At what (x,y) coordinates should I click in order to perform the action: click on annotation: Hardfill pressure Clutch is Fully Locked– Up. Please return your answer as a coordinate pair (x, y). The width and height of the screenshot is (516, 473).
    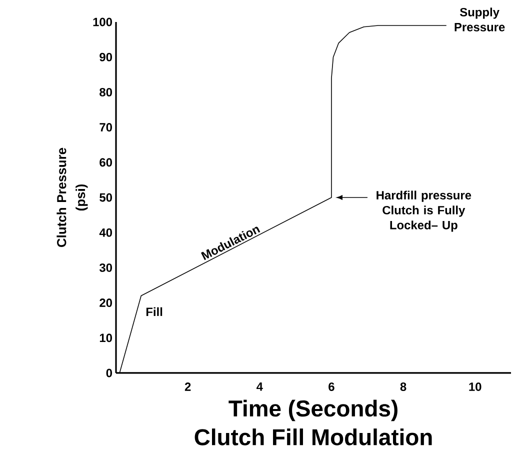
    Looking at the image, I should click on (424, 211).